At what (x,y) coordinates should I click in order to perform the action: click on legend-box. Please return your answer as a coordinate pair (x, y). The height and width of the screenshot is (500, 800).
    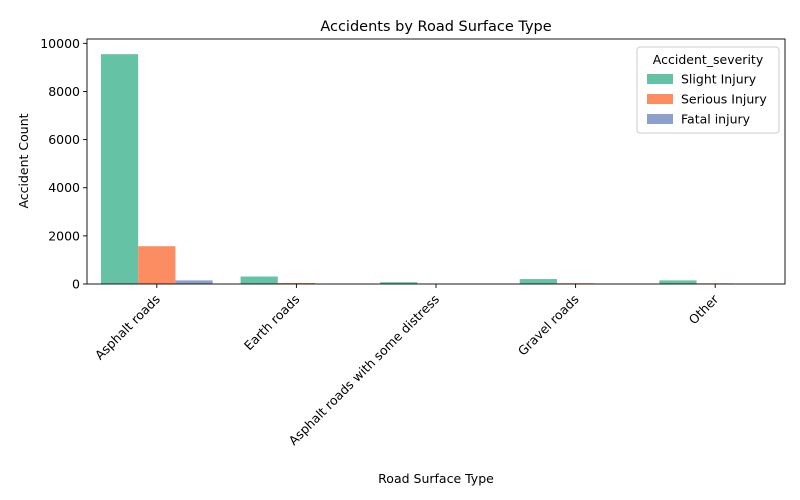
    Looking at the image, I should click on (708, 90).